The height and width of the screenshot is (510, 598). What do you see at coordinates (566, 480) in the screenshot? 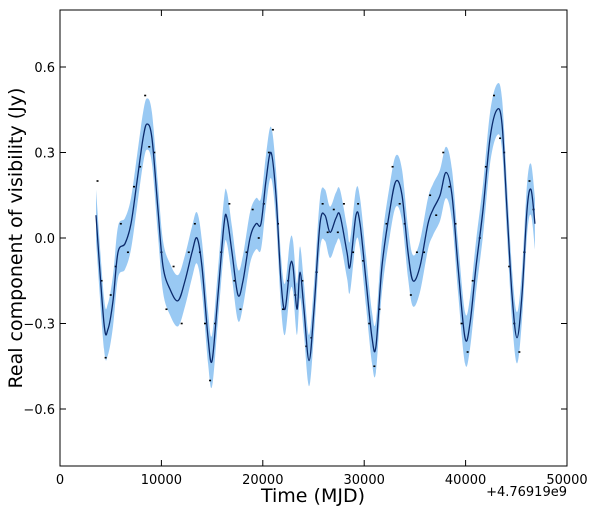
I see `x-tick-label: 50000` at bounding box center [566, 480].